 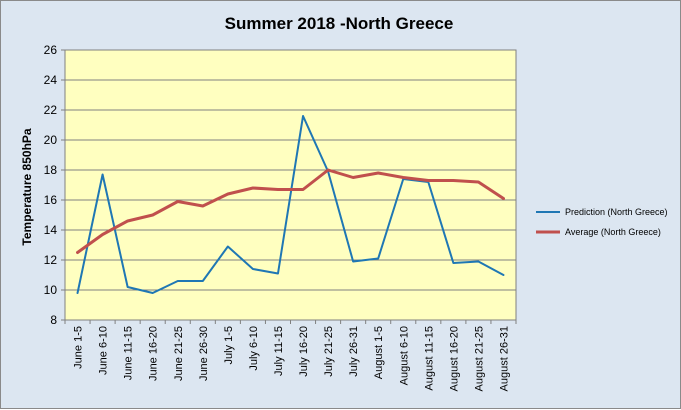 I want to click on x-tick-label: June 6-10, so click(x=104, y=350).